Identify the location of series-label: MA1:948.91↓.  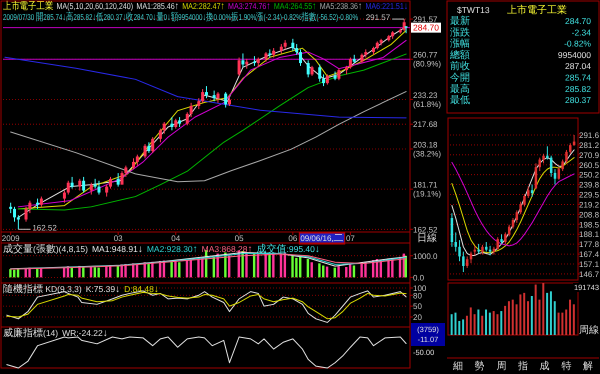
(117, 249).